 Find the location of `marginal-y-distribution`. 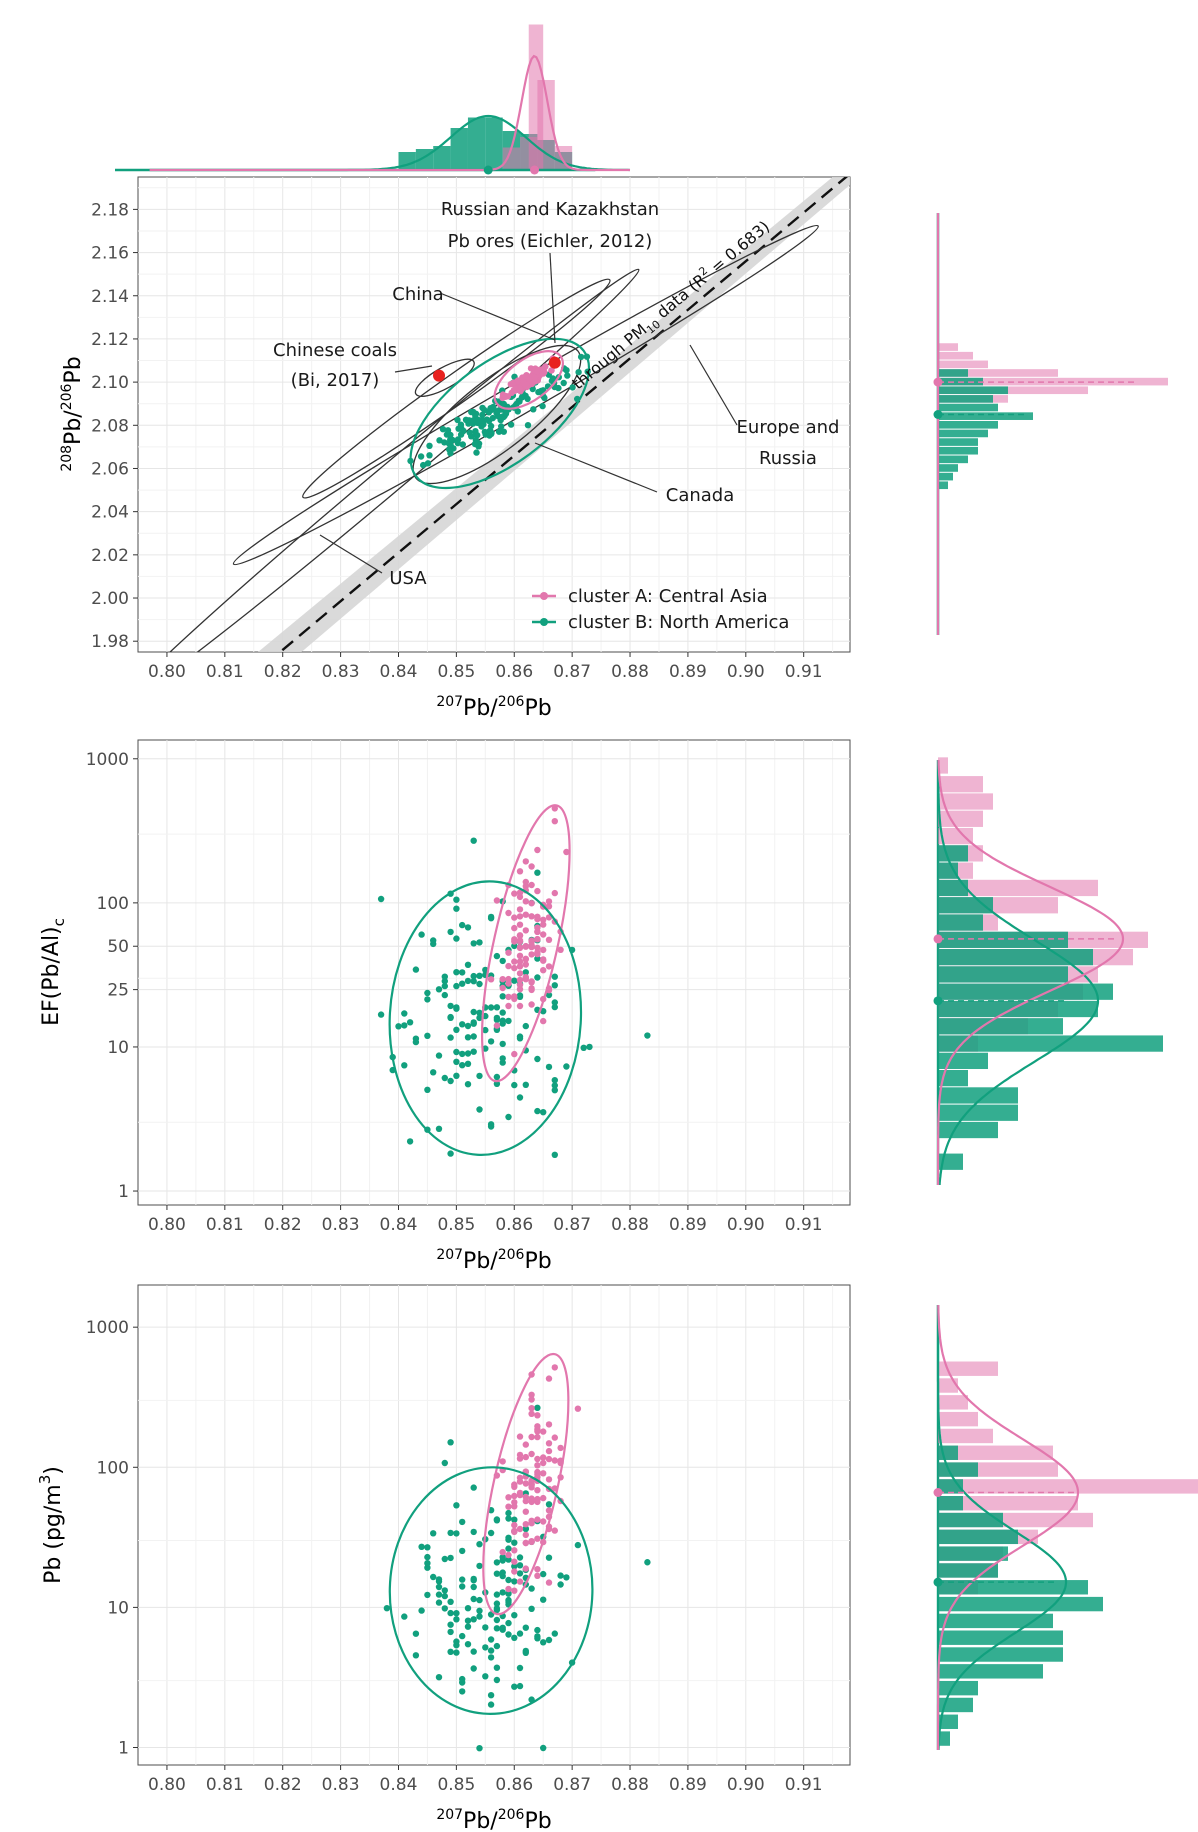

marginal-y-distribution is located at coordinates (1050, 424).